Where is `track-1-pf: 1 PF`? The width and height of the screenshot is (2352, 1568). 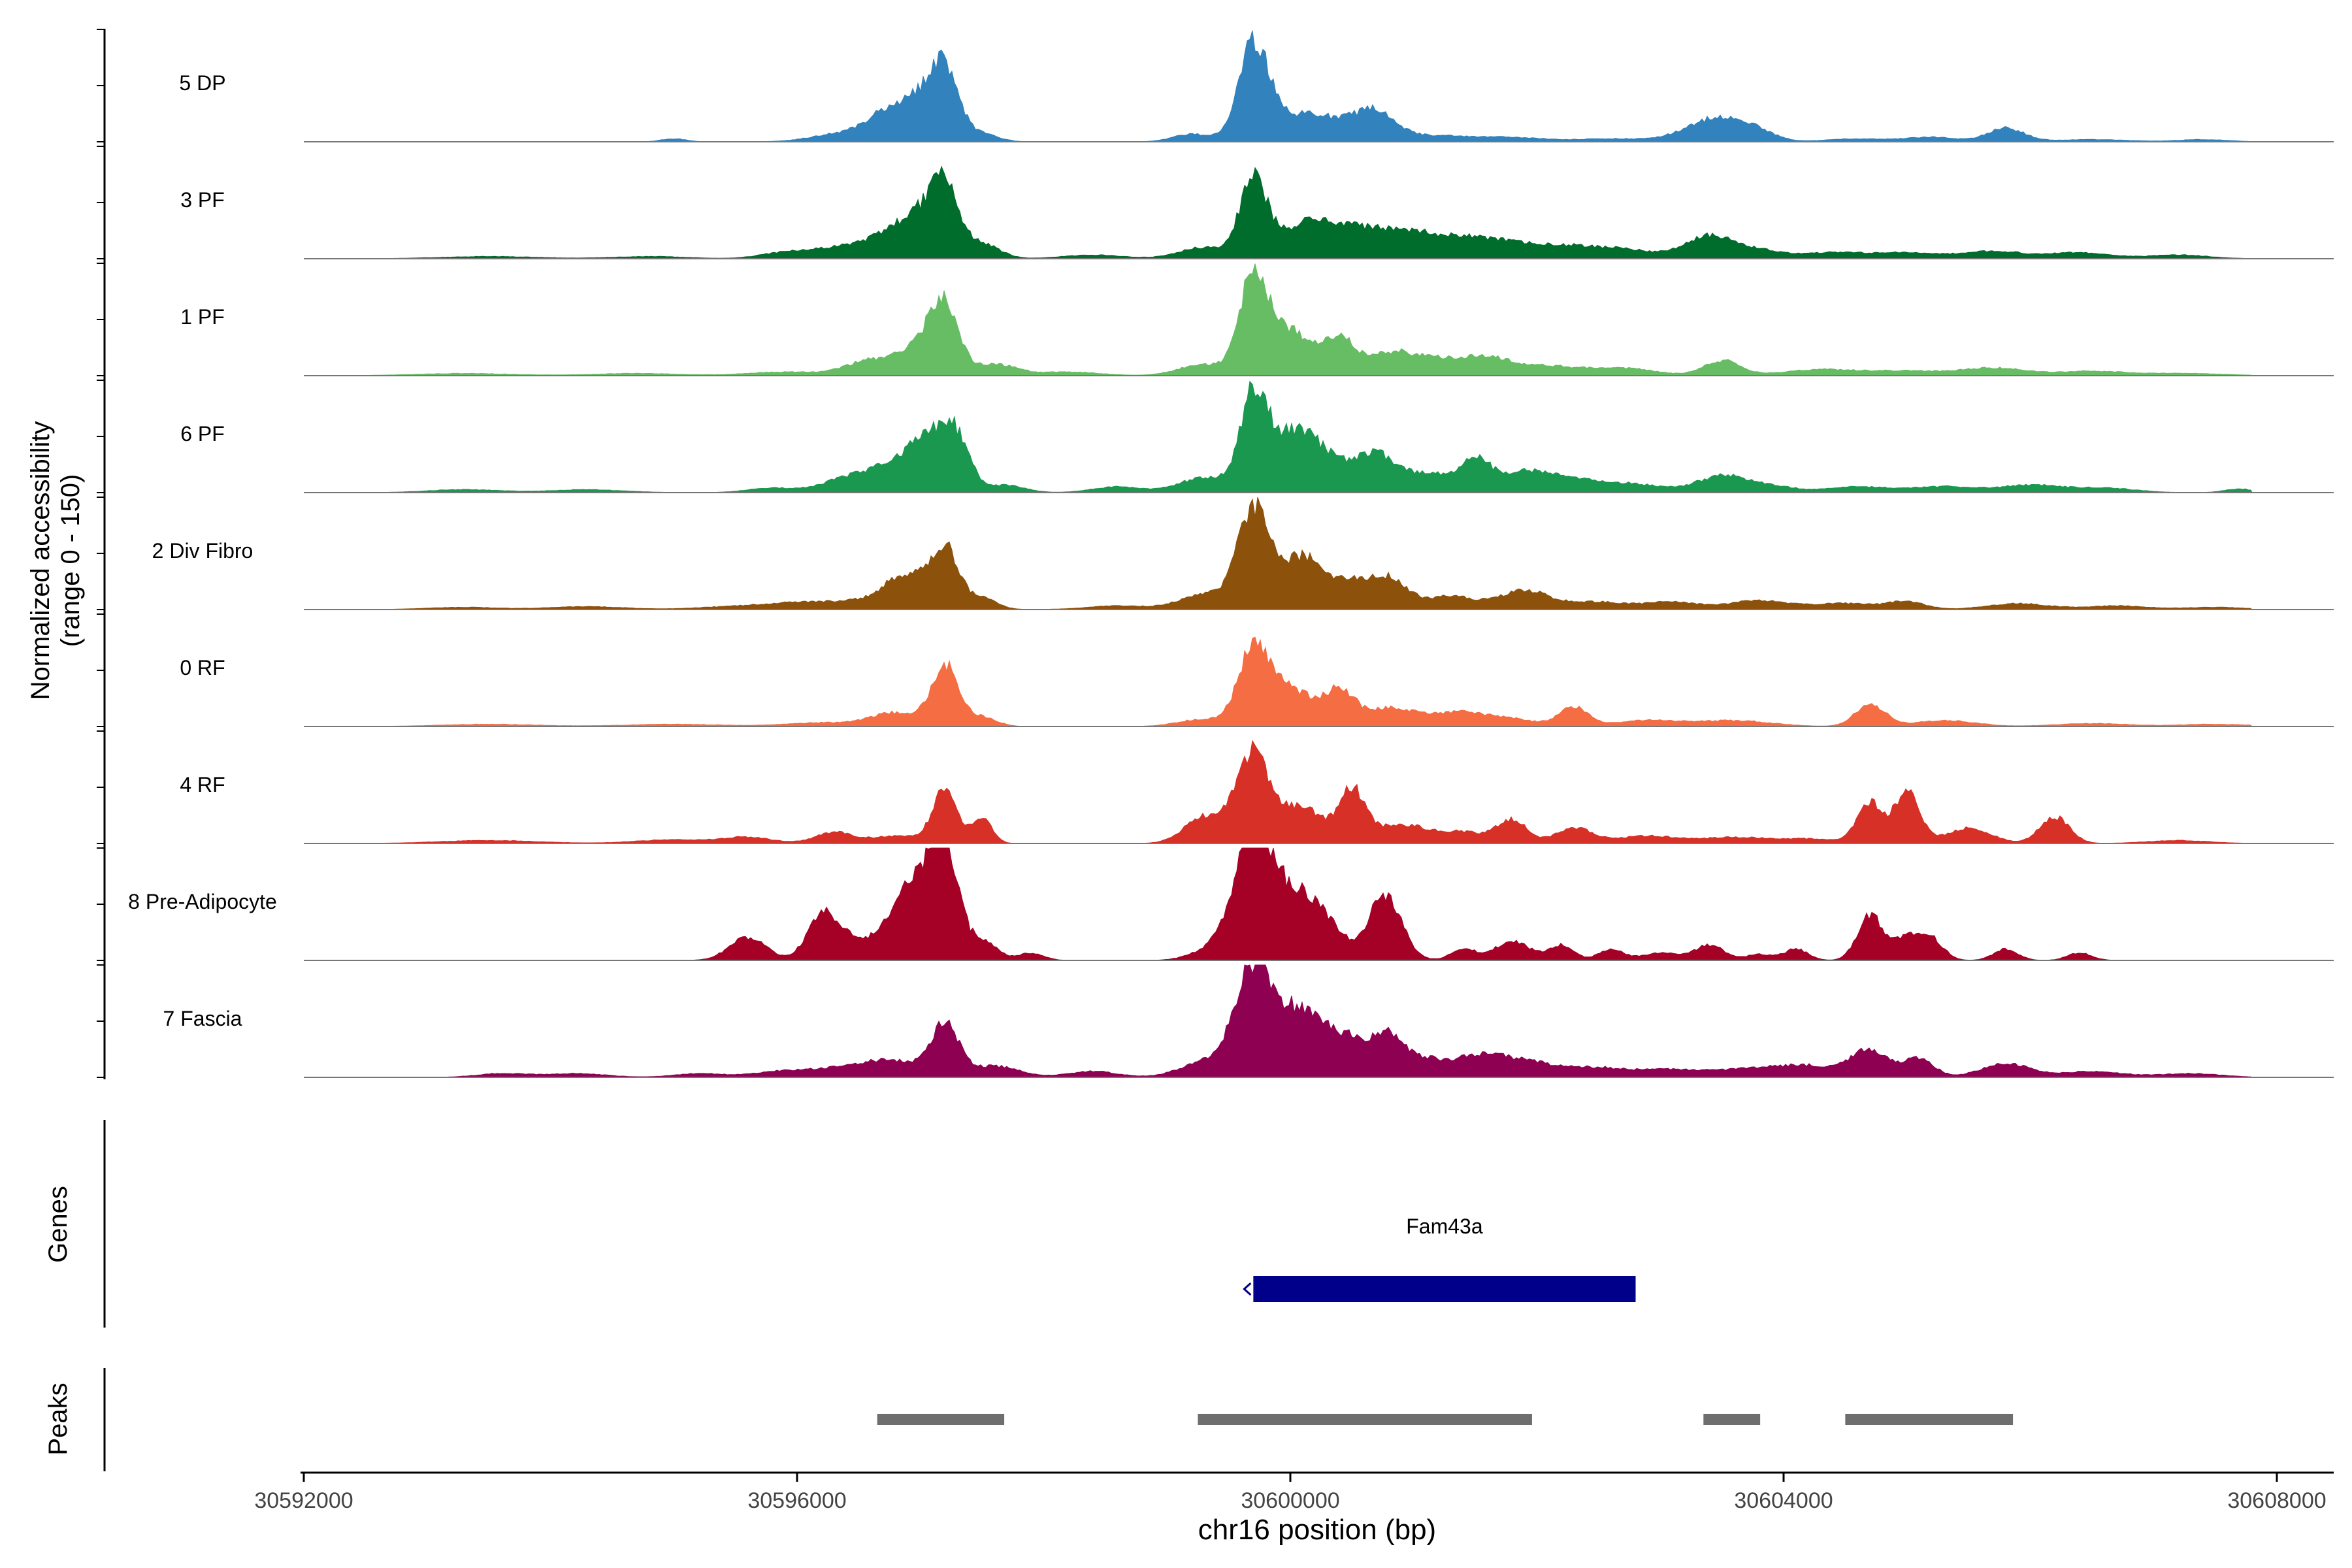 track-1-pf: 1 PF is located at coordinates (1257, 319).